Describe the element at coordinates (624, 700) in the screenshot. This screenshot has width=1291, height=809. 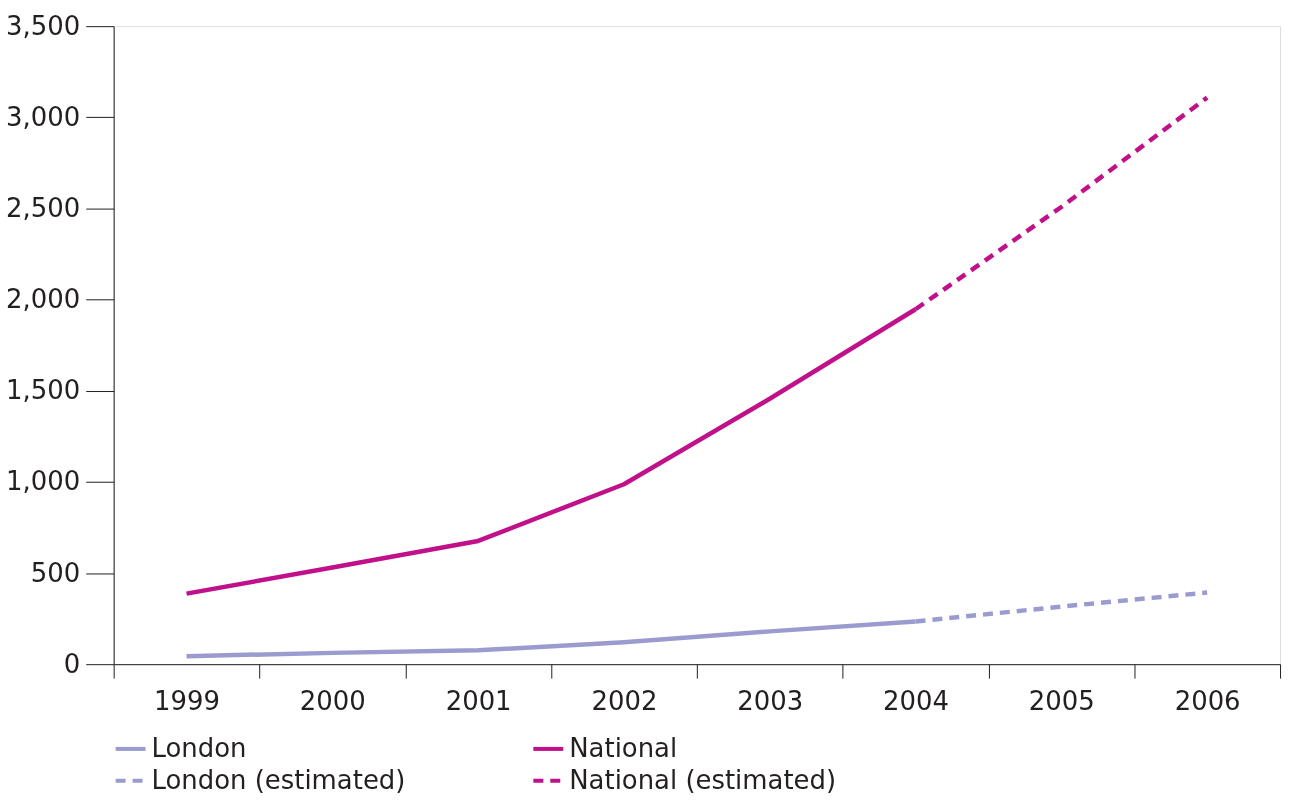
I see `x-tick-label: 2002` at that location.